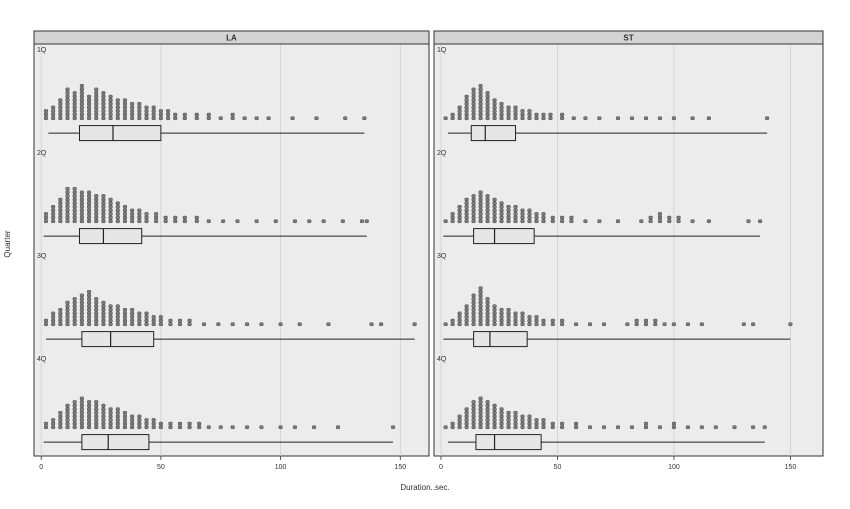 This screenshot has height=509, width=850. Describe the element at coordinates (442, 359) in the screenshot. I see `quarter-label: 4Q` at that location.